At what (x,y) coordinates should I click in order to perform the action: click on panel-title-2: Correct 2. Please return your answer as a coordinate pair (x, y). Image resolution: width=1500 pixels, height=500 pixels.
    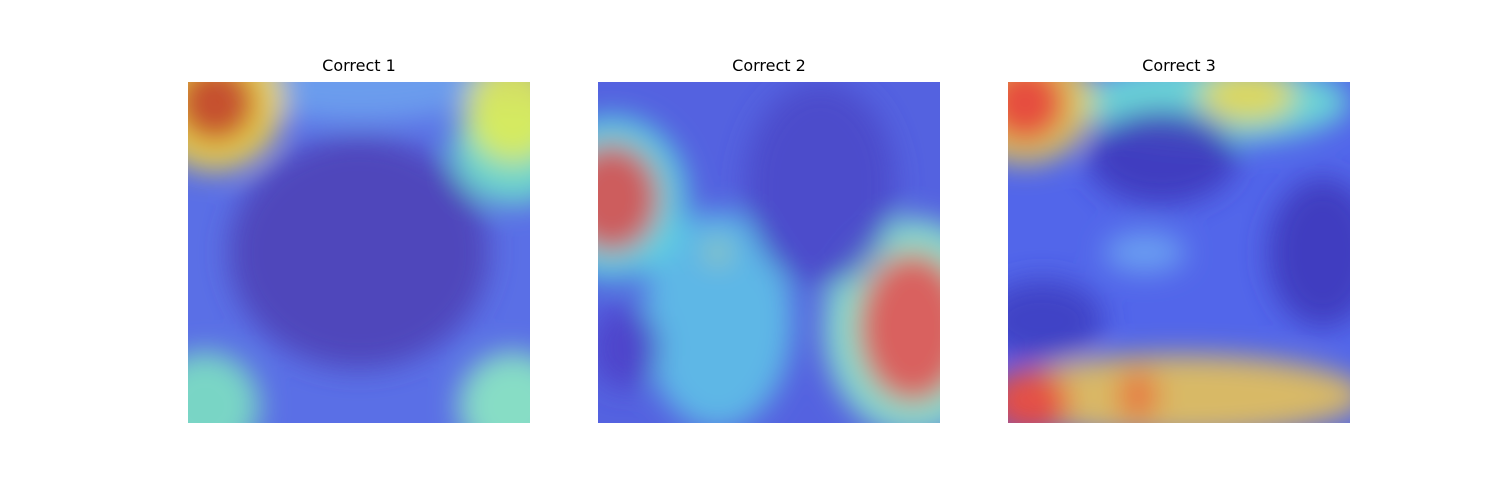
    Looking at the image, I should click on (769, 65).